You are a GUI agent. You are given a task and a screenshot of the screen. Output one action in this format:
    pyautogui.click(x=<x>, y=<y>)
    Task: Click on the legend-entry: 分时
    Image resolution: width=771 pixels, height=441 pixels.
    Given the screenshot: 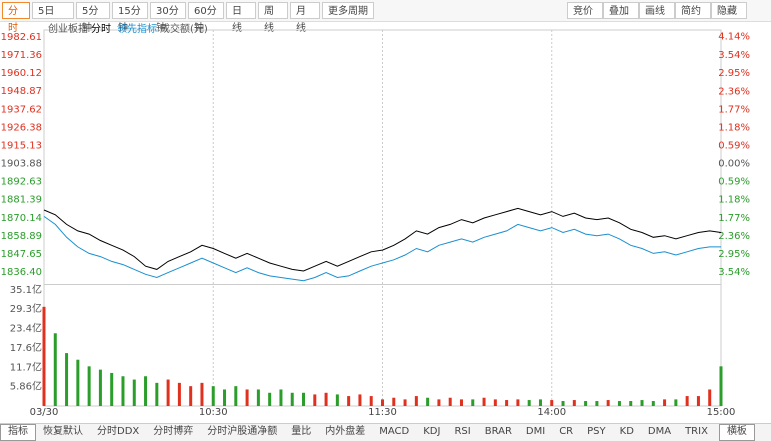 What is the action you would take?
    pyautogui.click(x=101, y=29)
    